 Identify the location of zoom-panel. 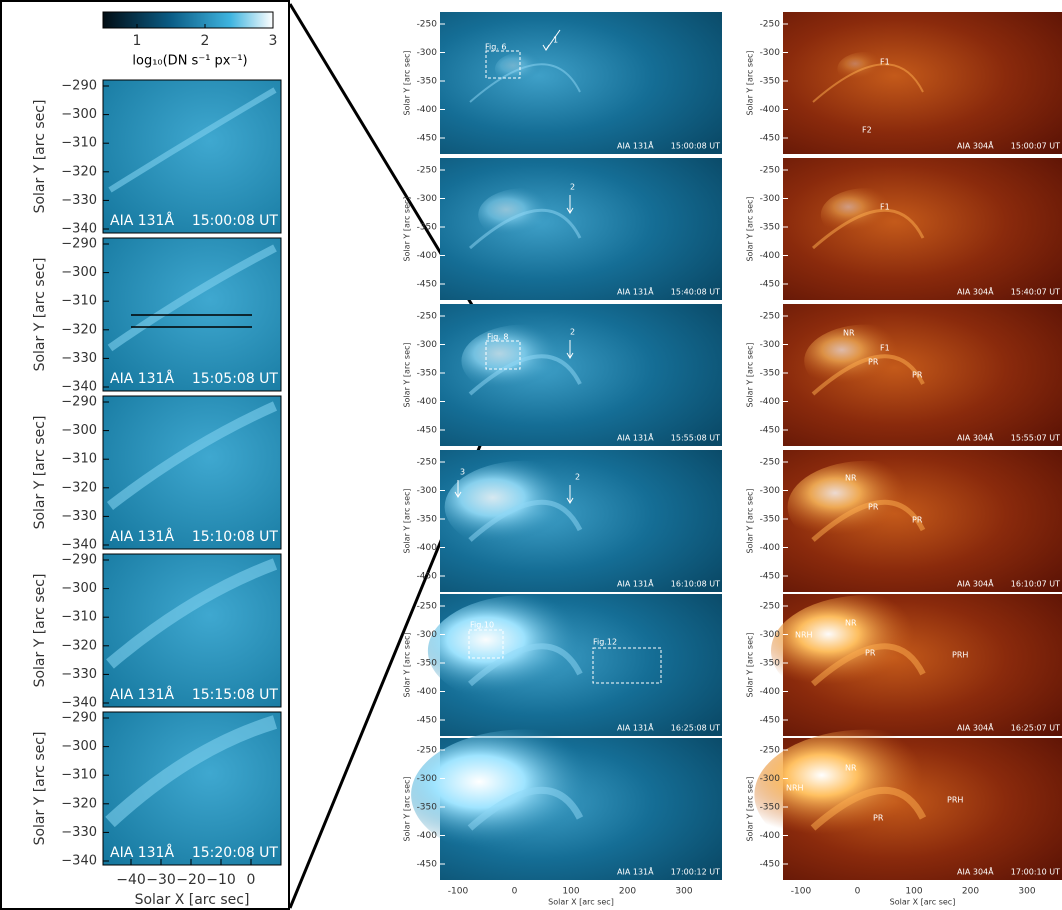
(192, 156).